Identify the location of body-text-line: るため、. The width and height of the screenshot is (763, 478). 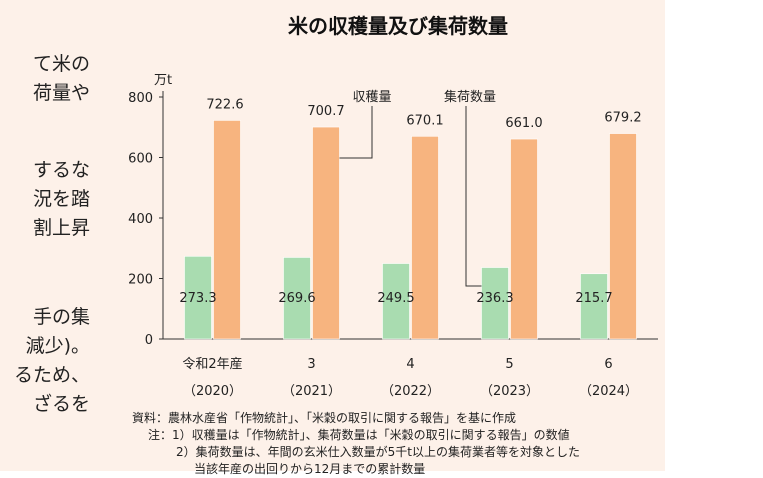
(51, 375).